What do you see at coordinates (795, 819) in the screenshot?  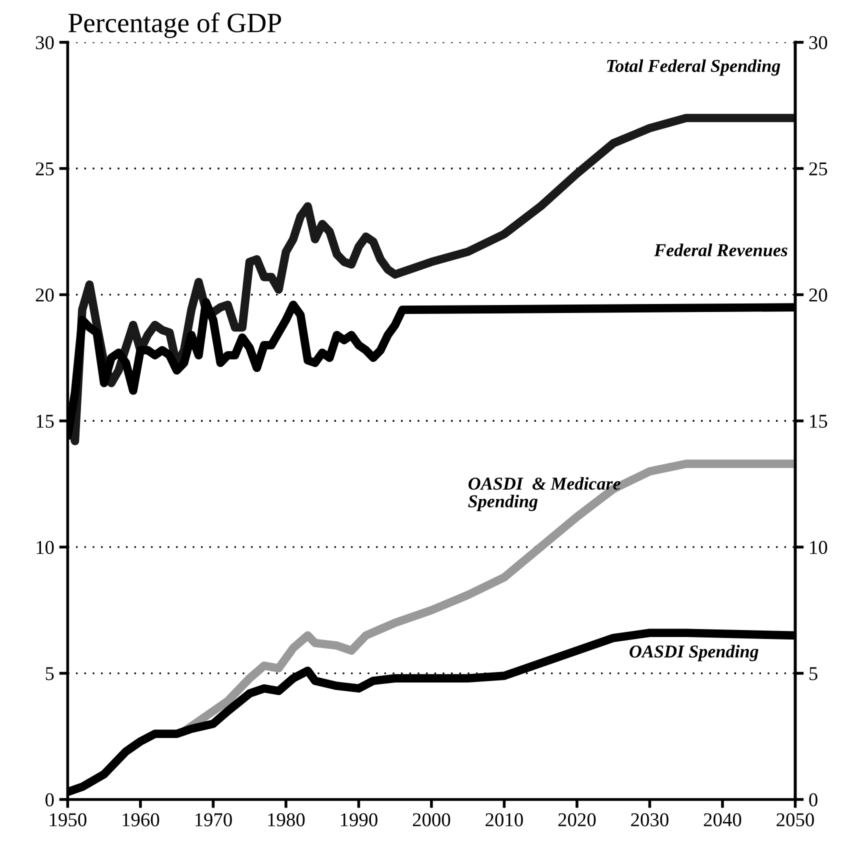 I see `x-tick-label: 2050` at bounding box center [795, 819].